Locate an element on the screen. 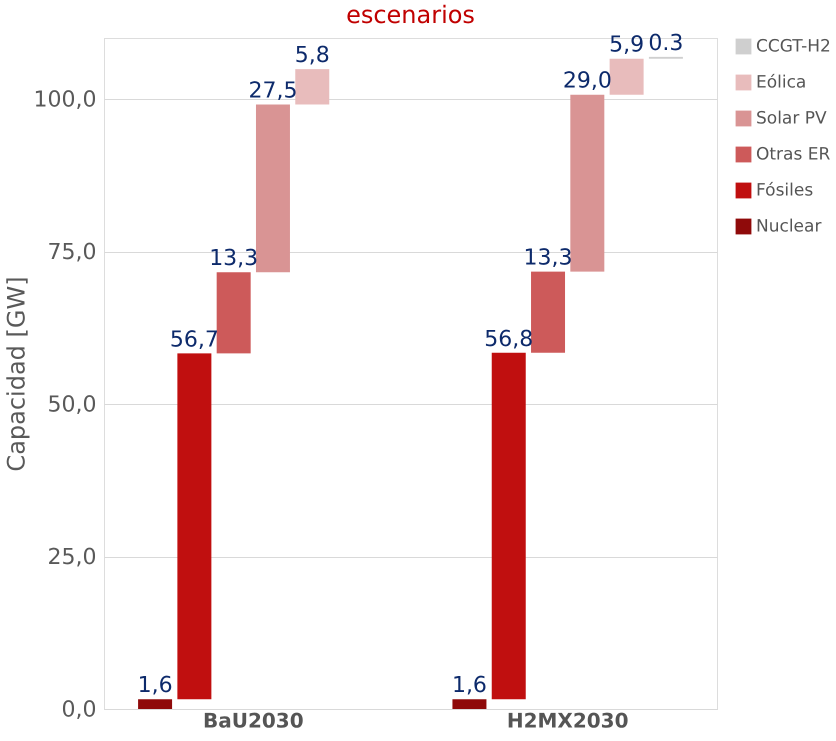 This screenshot has width=836, height=741. data-label: 5,8 is located at coordinates (312, 55).